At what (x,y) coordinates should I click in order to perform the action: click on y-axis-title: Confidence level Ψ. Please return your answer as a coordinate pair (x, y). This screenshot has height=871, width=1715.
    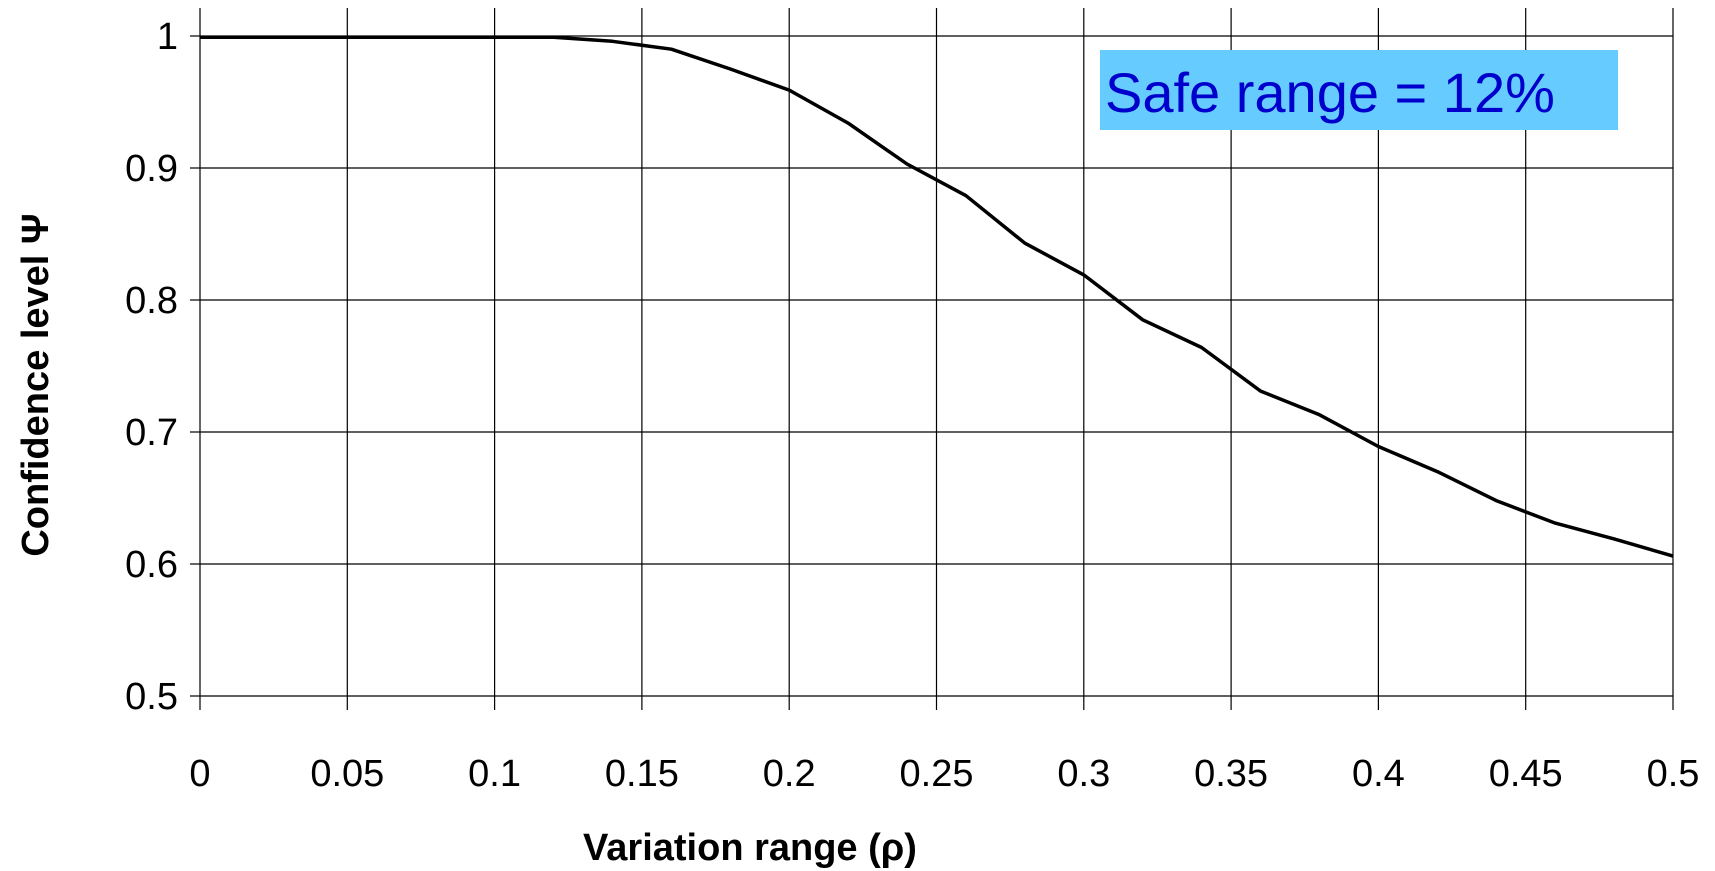
    Looking at the image, I should click on (36, 384).